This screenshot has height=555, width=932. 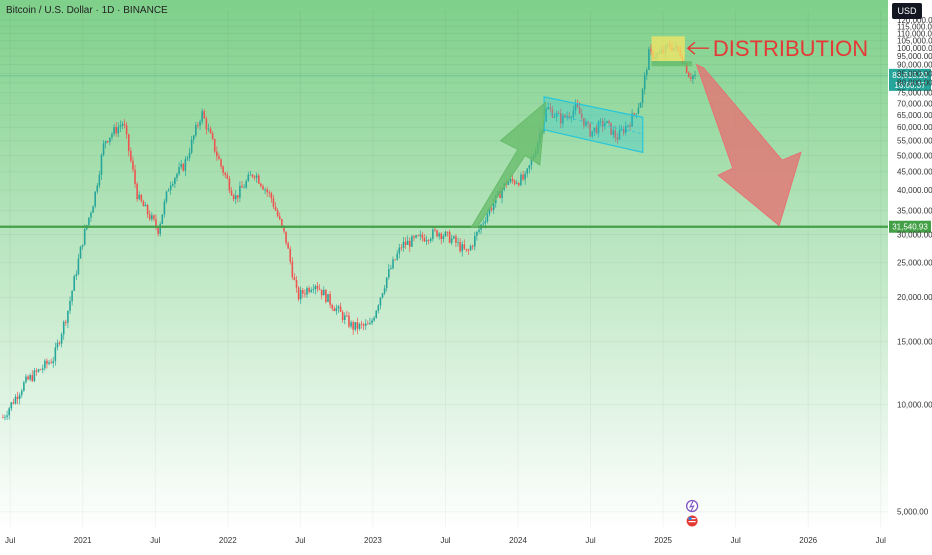 What do you see at coordinates (914, 20) in the screenshot?
I see `y-tick-label: 120,000.00` at bounding box center [914, 20].